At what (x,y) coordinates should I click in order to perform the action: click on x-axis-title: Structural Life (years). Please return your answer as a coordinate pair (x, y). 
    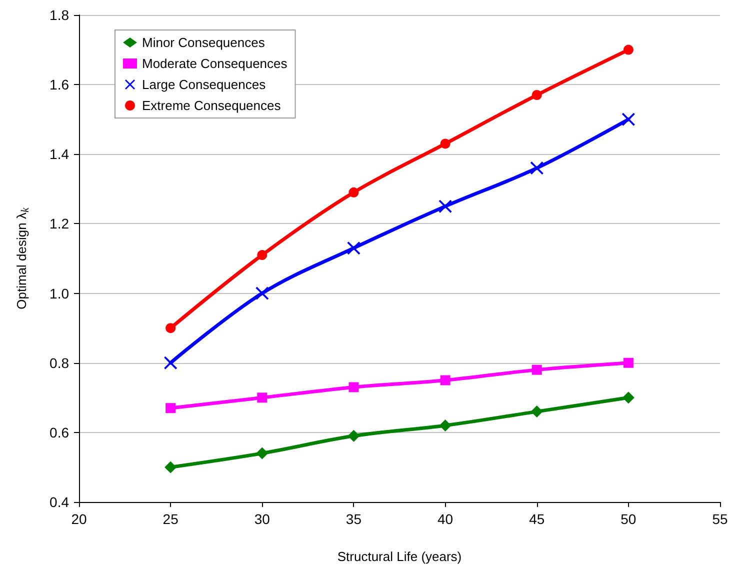
    Looking at the image, I should click on (399, 556).